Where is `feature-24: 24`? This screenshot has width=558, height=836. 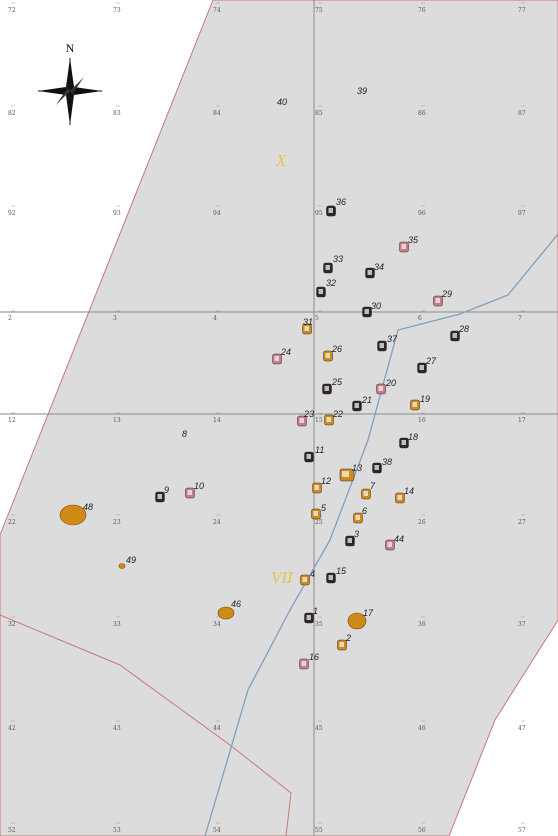
feature-24: 24 is located at coordinates (282, 356).